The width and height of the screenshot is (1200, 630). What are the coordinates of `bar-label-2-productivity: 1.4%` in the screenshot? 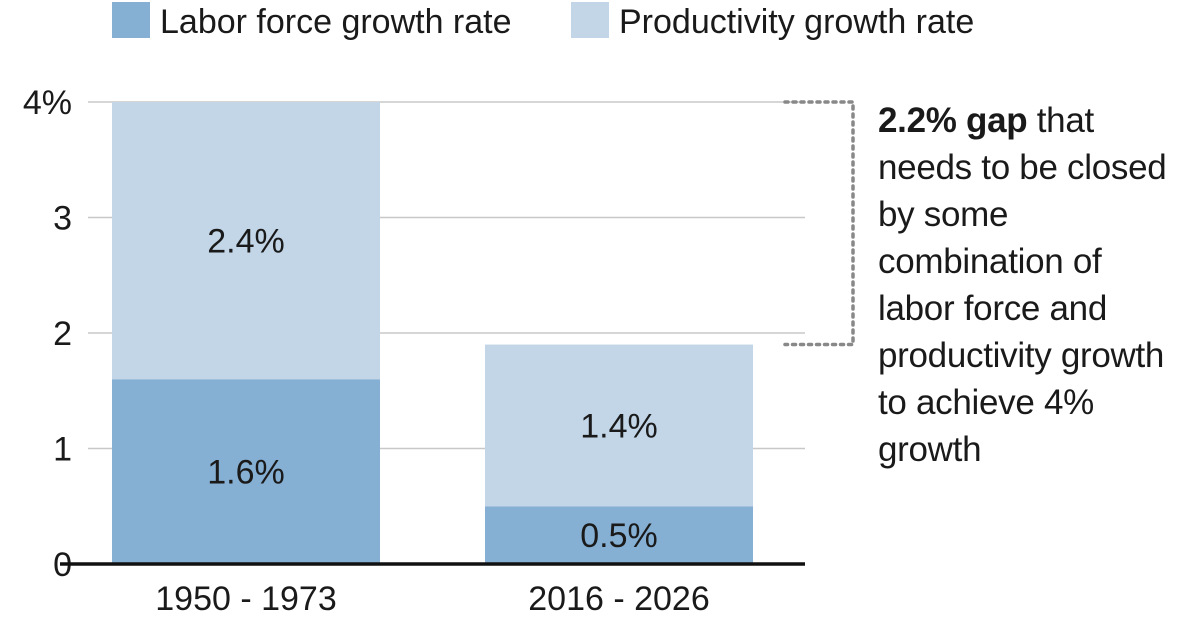 It's located at (619, 426).